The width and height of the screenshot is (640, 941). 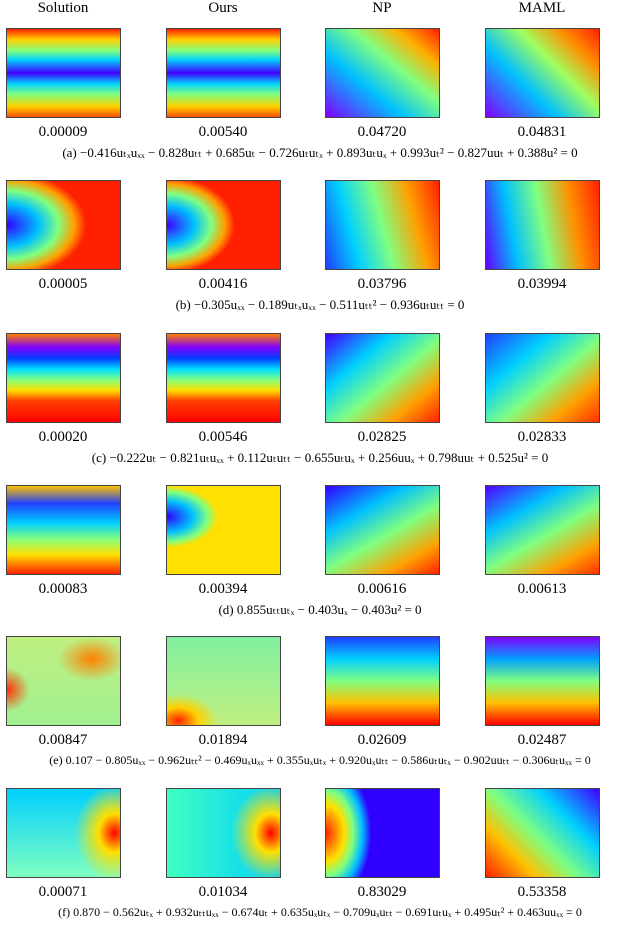 I want to click on error-value: 0.03796, so click(x=382, y=284).